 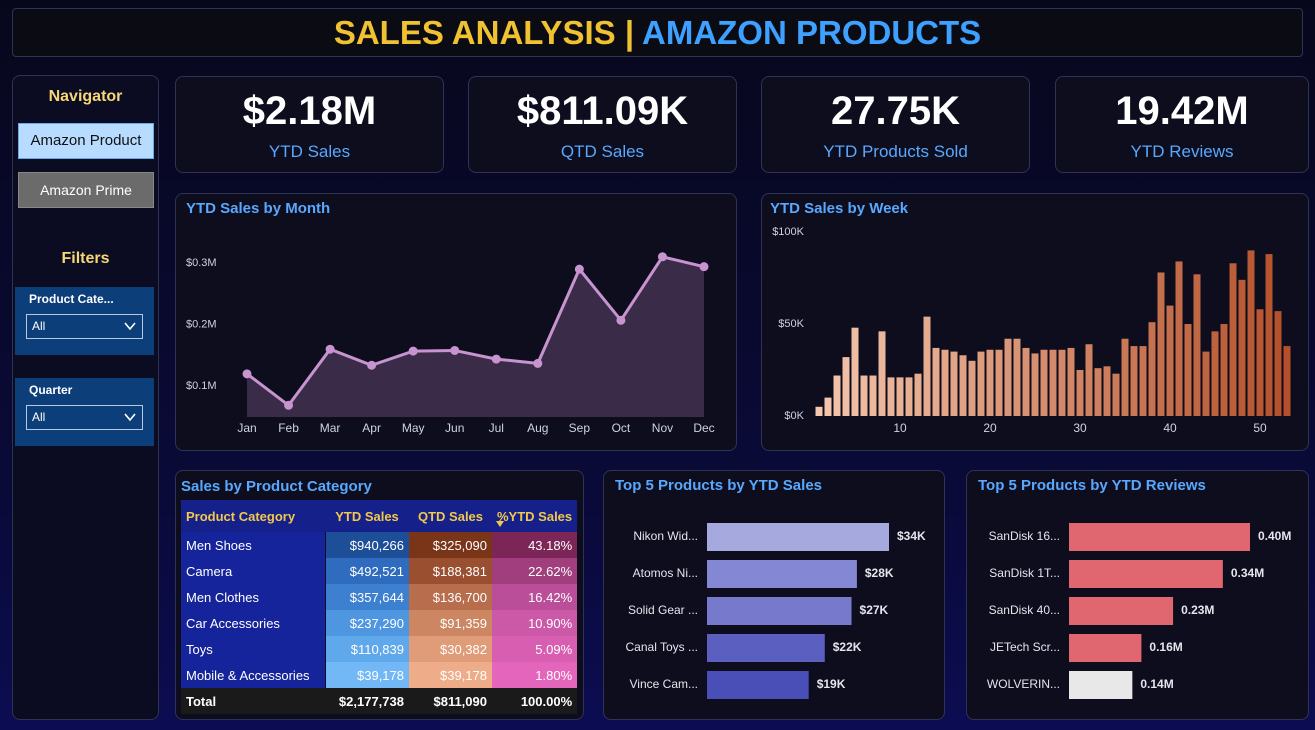 What do you see at coordinates (367, 701) in the screenshot?
I see `total-cell: $2,177,738` at bounding box center [367, 701].